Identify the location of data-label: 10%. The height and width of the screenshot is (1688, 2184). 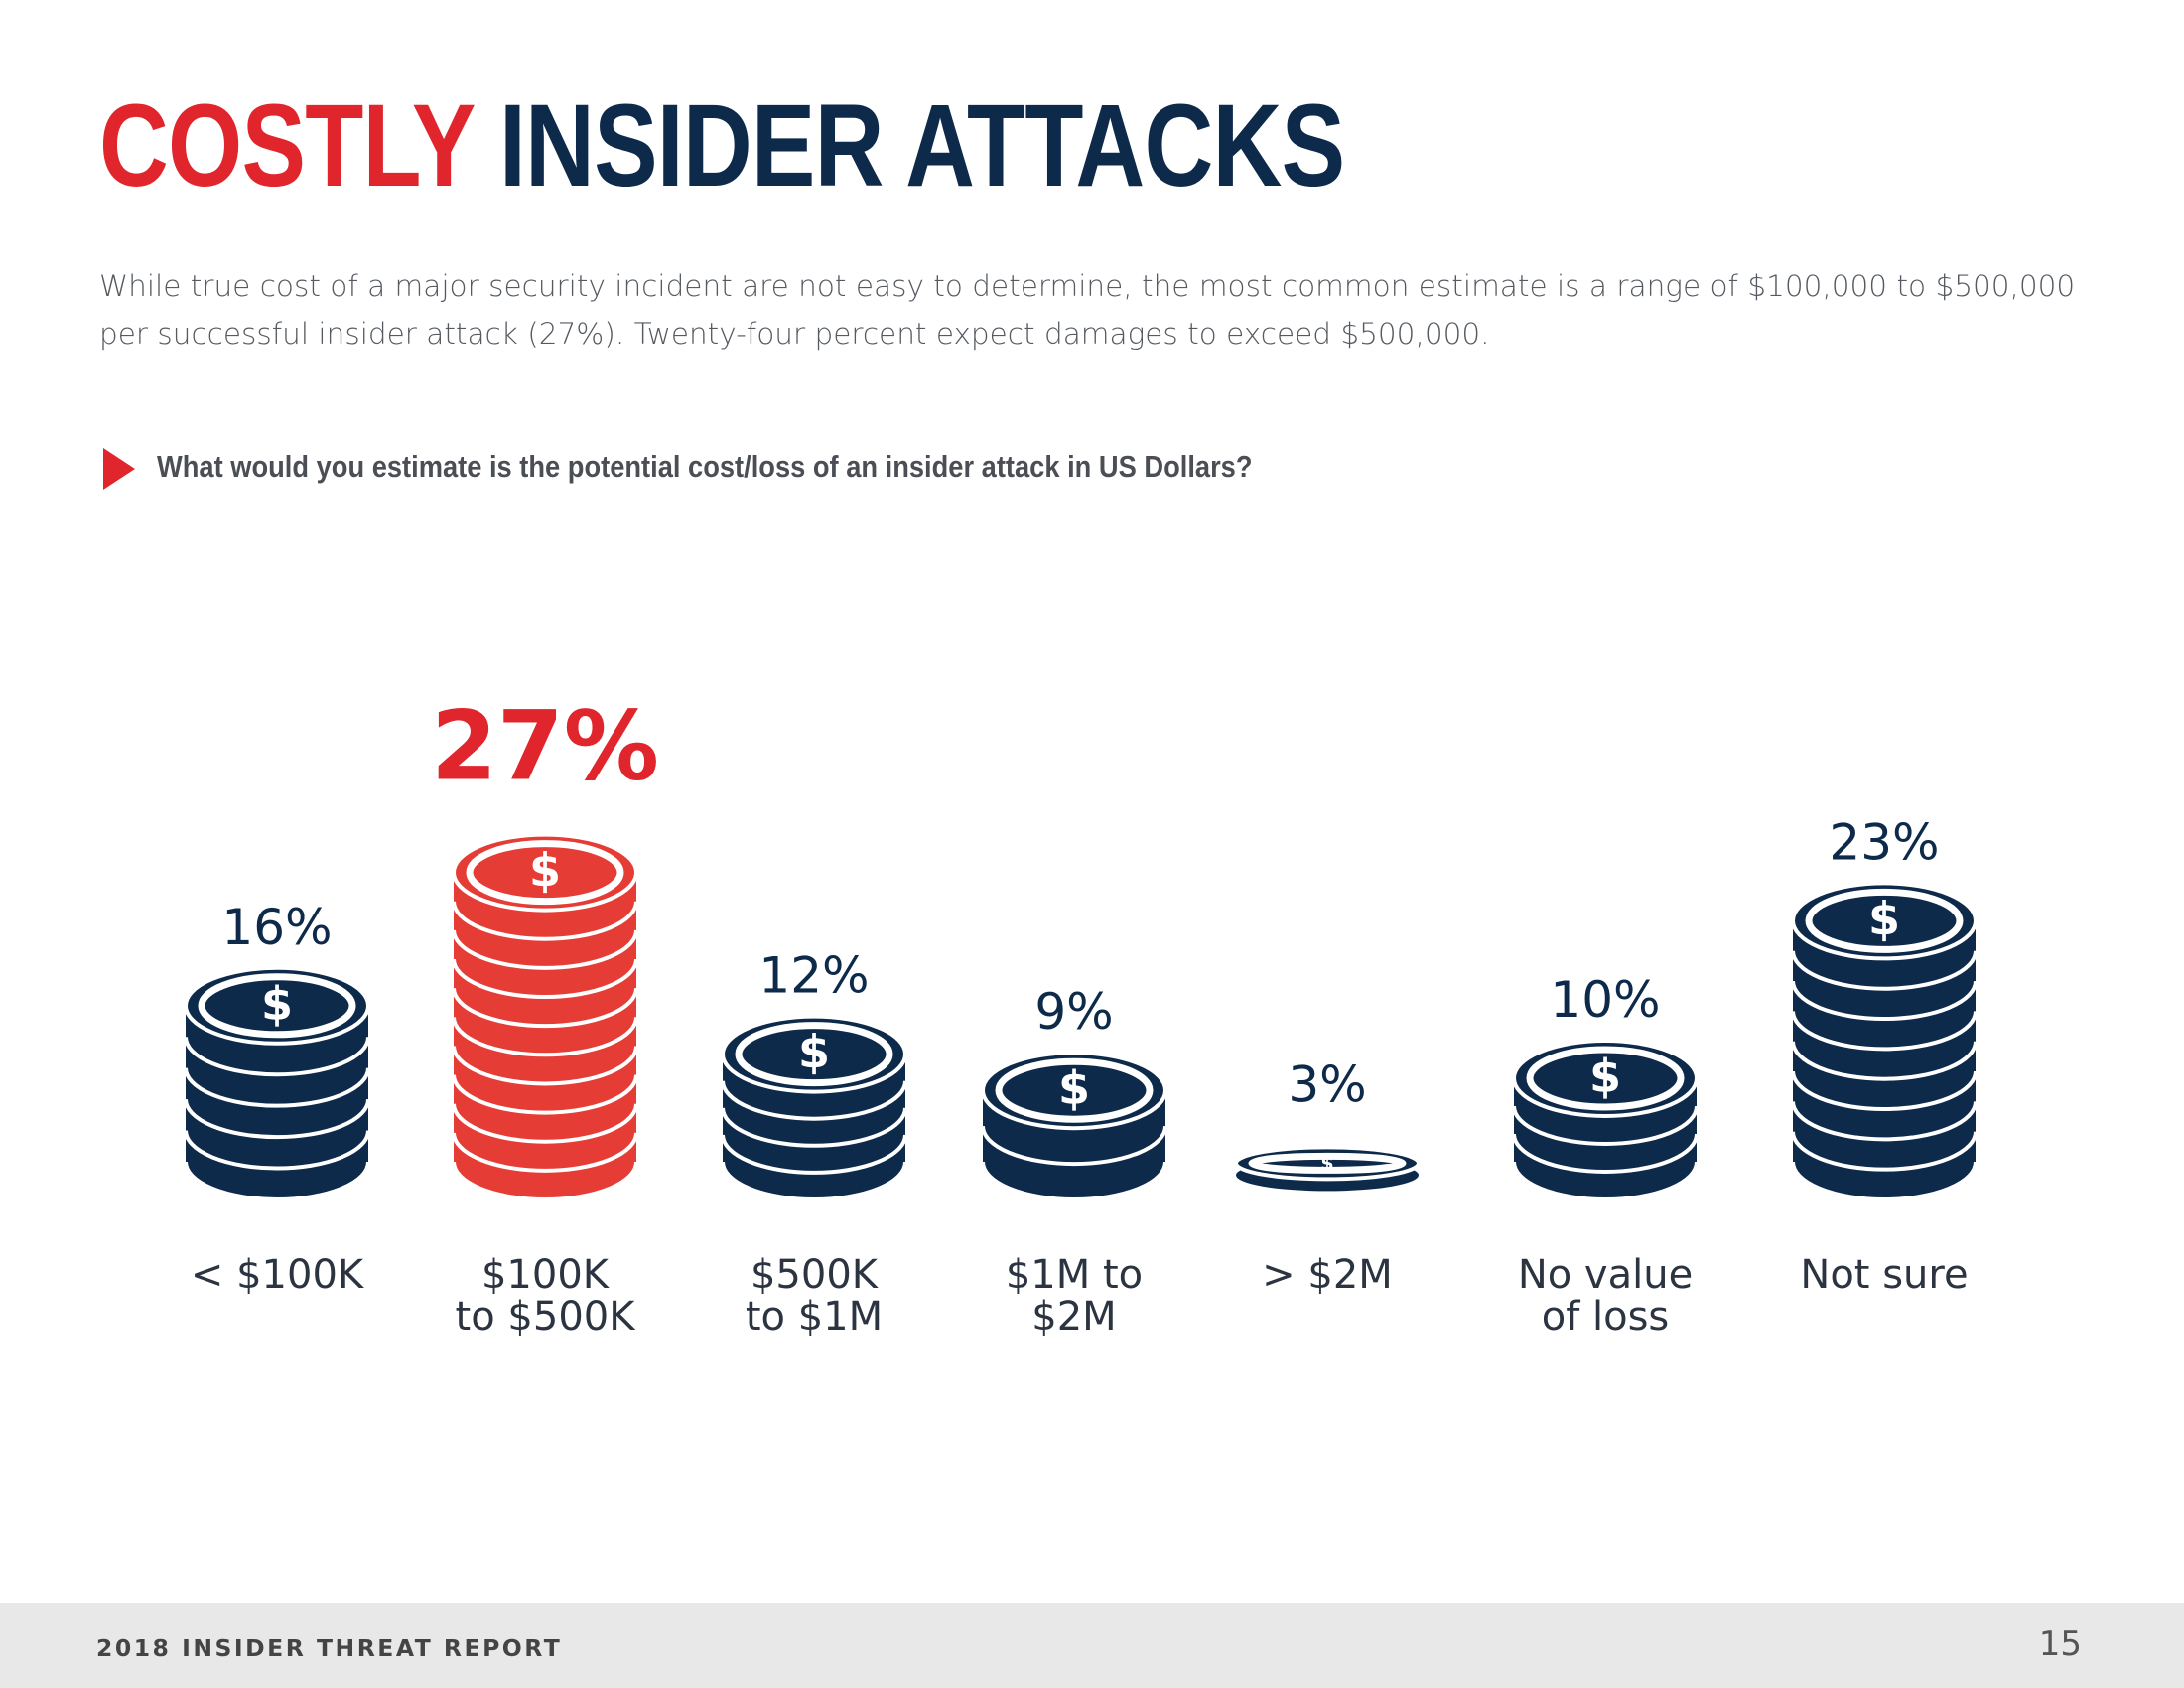
(1605, 1000).